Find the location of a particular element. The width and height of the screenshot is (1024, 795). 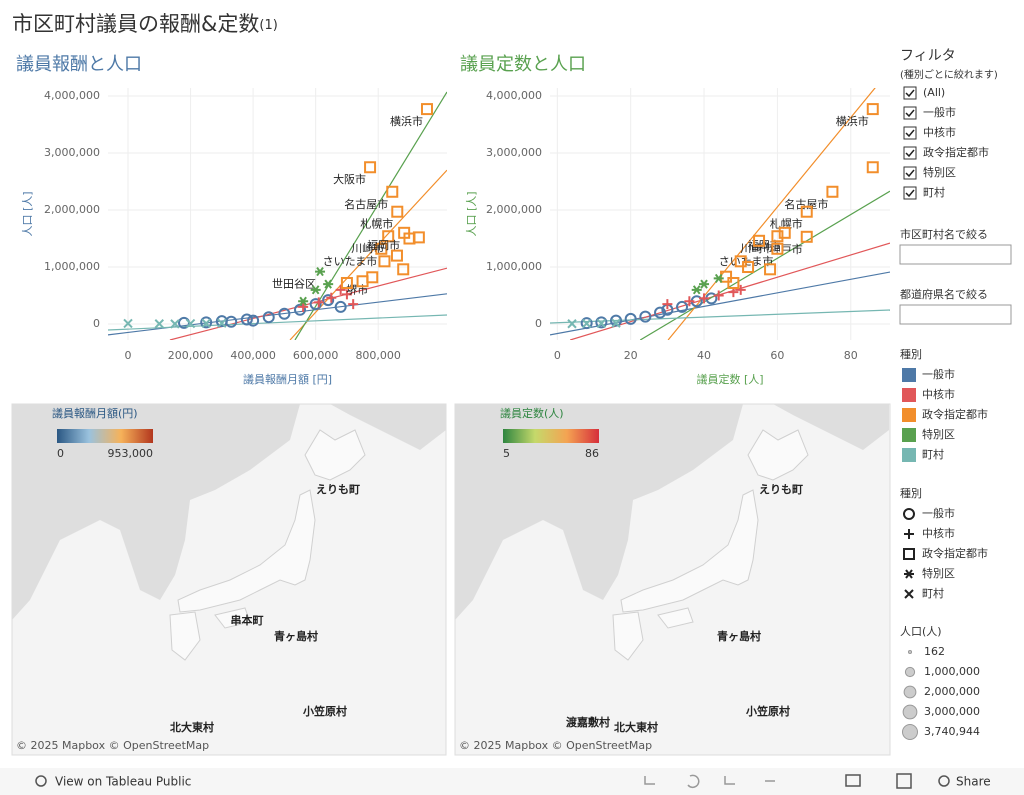

x-tick-label: 60 is located at coordinates (777, 355).